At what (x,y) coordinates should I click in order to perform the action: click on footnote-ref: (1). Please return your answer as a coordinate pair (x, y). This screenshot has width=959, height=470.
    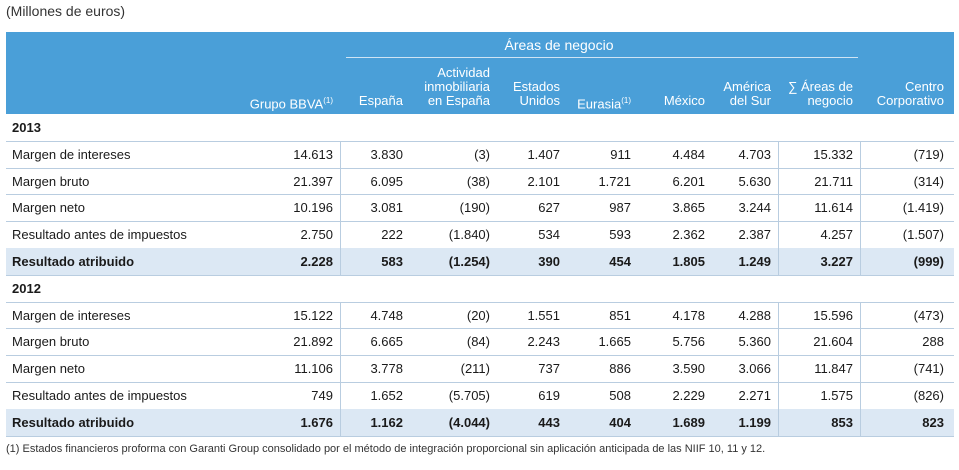
    Looking at the image, I should click on (626, 100).